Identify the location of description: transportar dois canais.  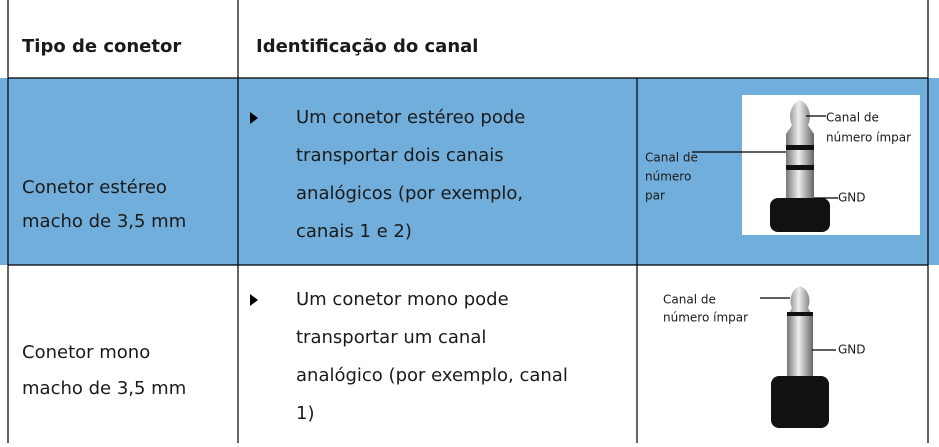
(400, 155).